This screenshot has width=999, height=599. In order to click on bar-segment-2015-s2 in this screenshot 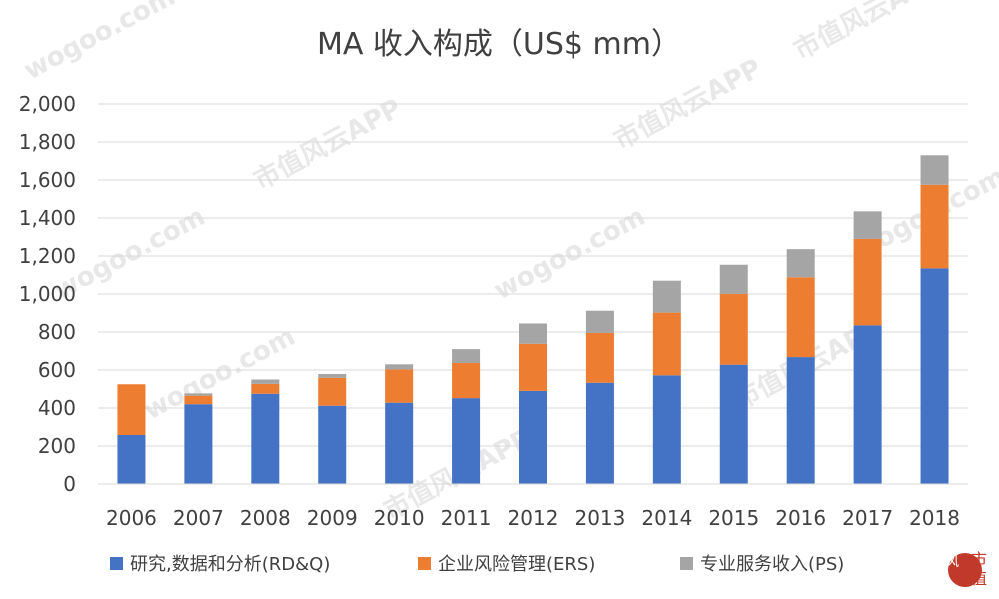, I will do `click(733, 279)`.